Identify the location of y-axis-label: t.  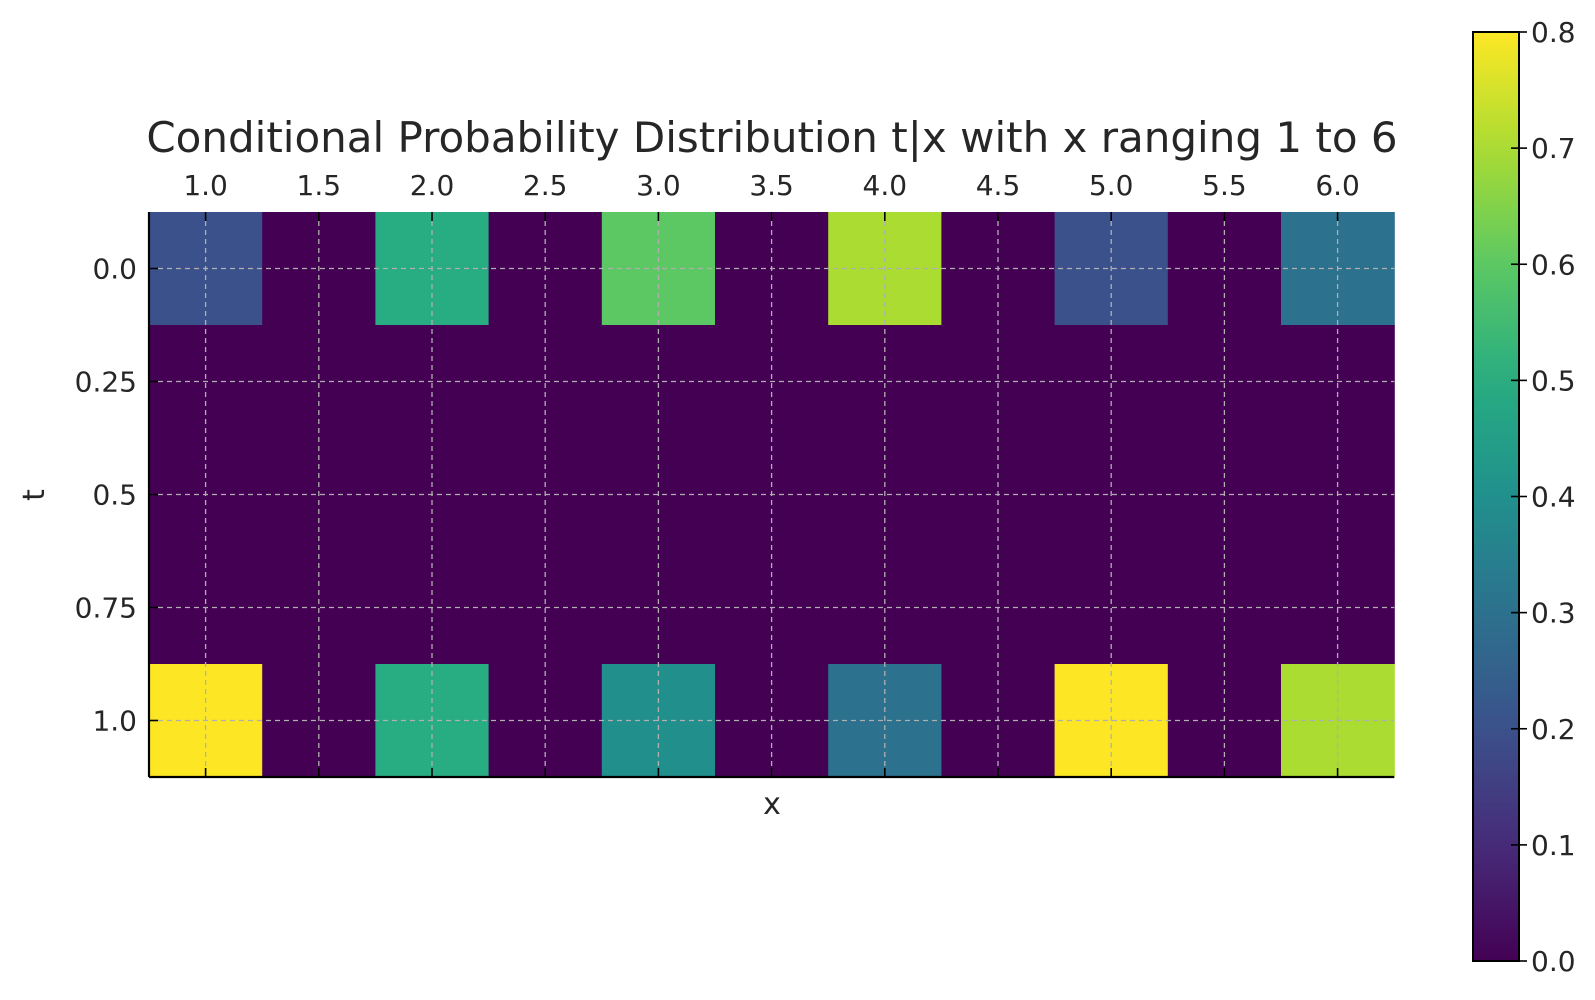
(34, 495).